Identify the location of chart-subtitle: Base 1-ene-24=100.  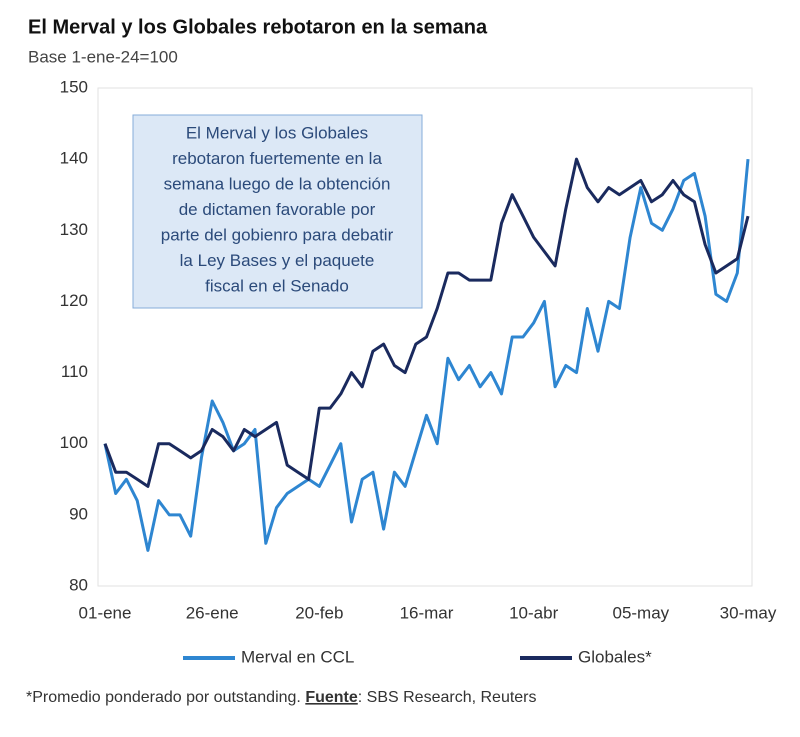
(103, 56).